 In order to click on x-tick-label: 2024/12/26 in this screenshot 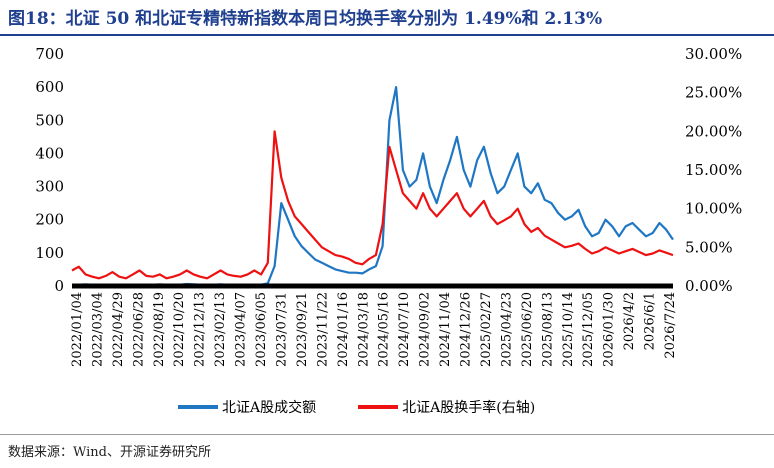, I will do `click(466, 329)`.